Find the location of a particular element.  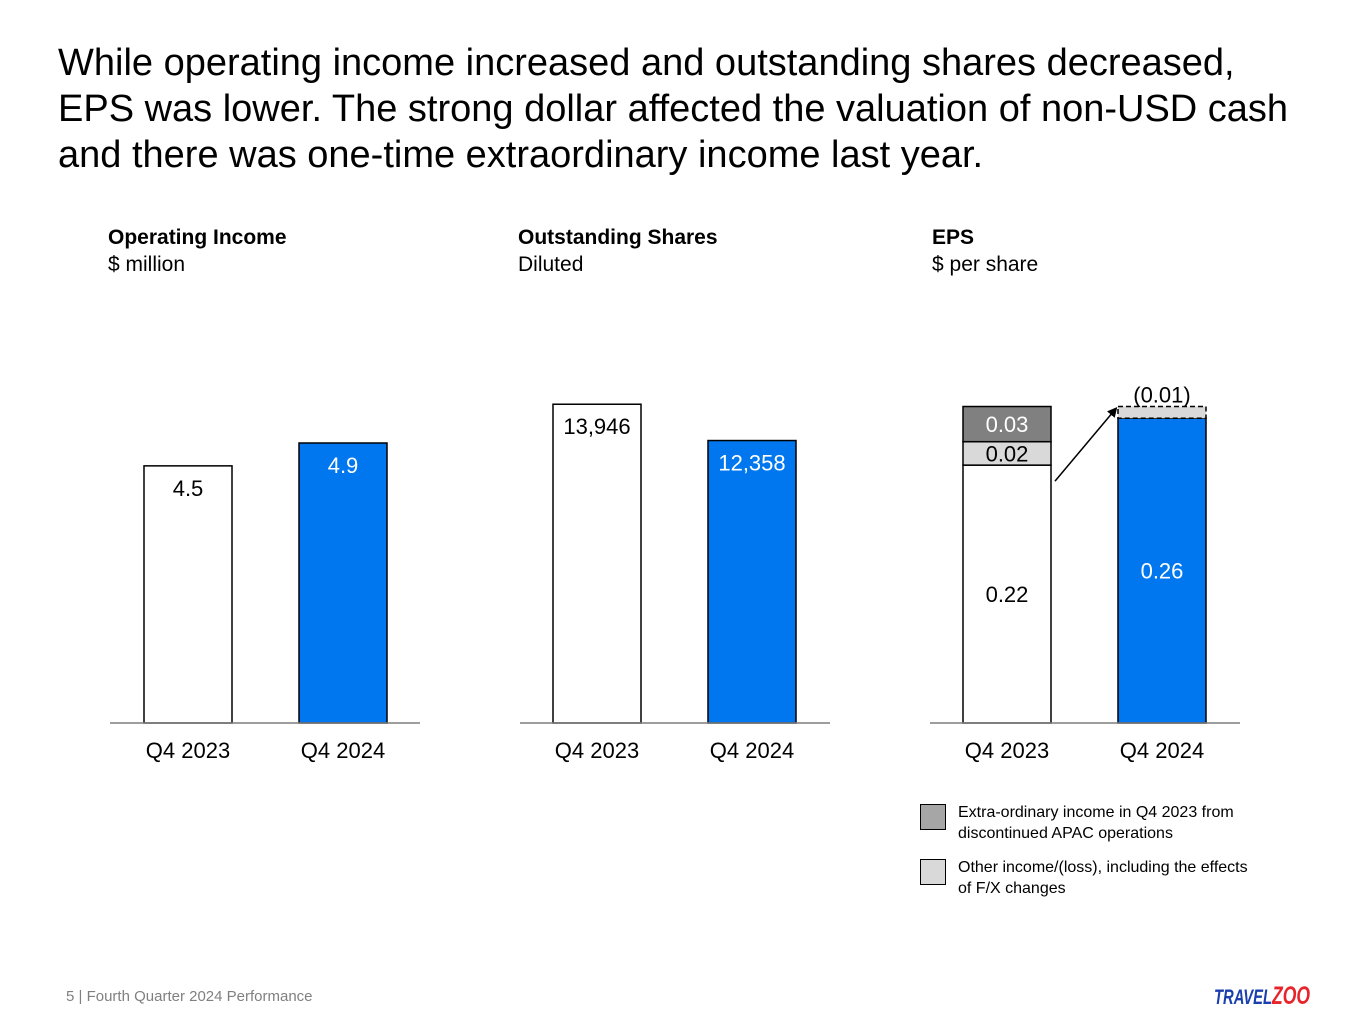

travelzoo-logo-icon: TRAVEL ZOO is located at coordinates (1262, 996).